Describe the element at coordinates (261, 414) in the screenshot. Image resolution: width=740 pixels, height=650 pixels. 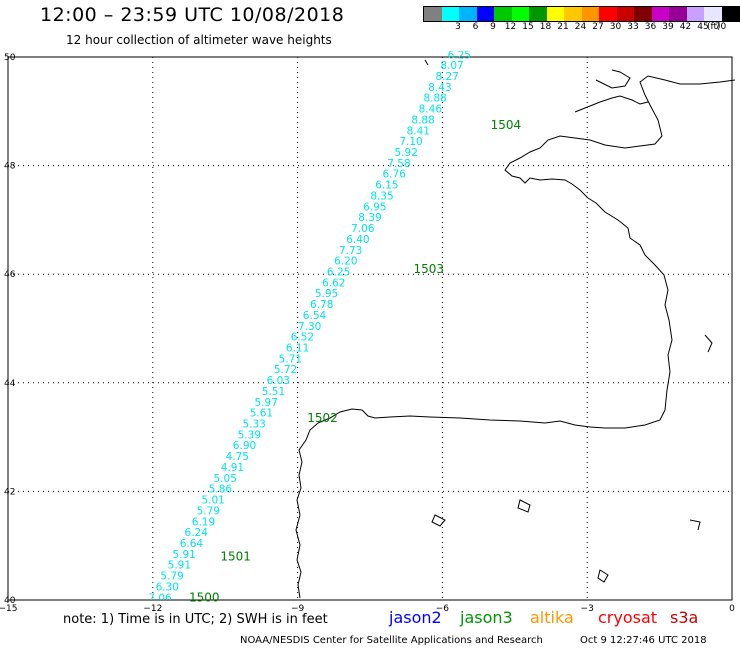
I see `swh-value: 5.61` at that location.